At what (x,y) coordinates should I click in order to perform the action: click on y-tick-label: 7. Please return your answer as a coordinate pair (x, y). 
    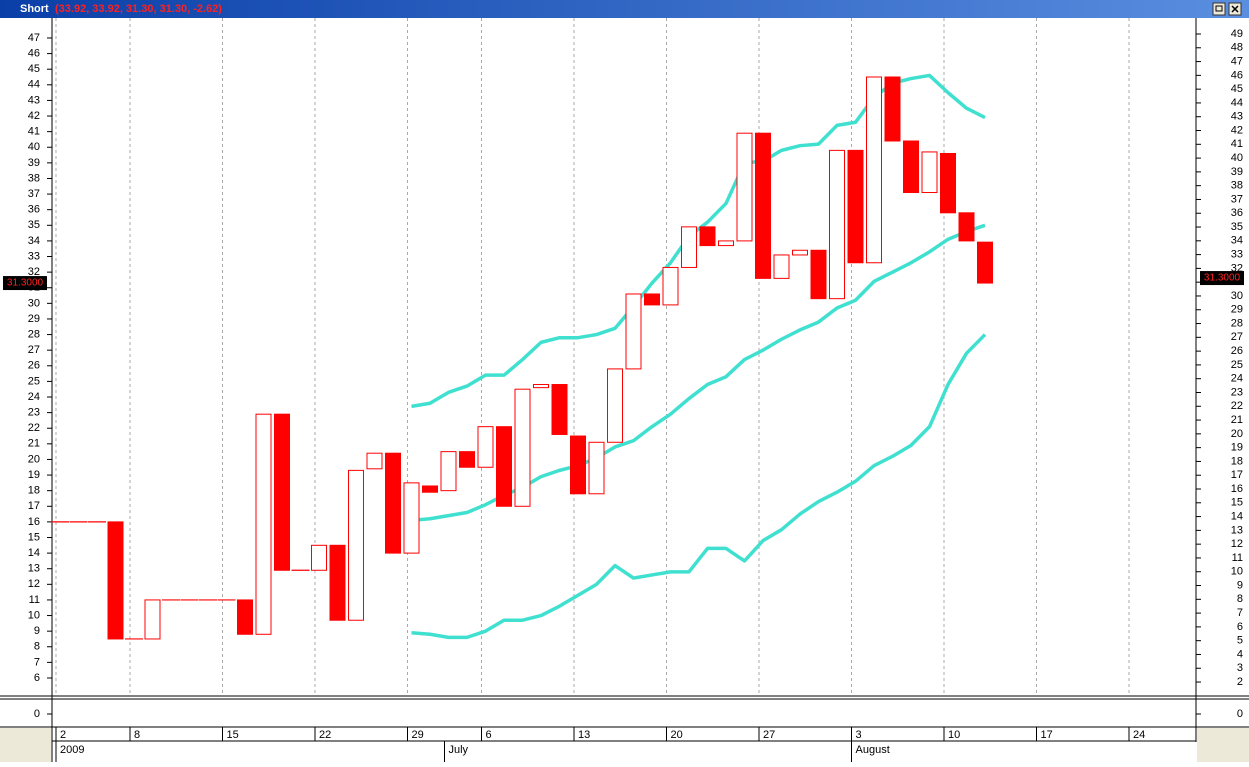
    Looking at the image, I should click on (37, 662).